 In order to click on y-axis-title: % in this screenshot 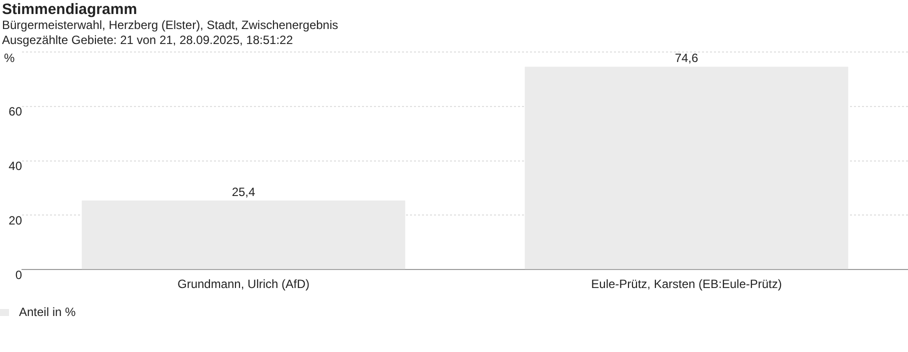, I will do `click(9, 58)`.